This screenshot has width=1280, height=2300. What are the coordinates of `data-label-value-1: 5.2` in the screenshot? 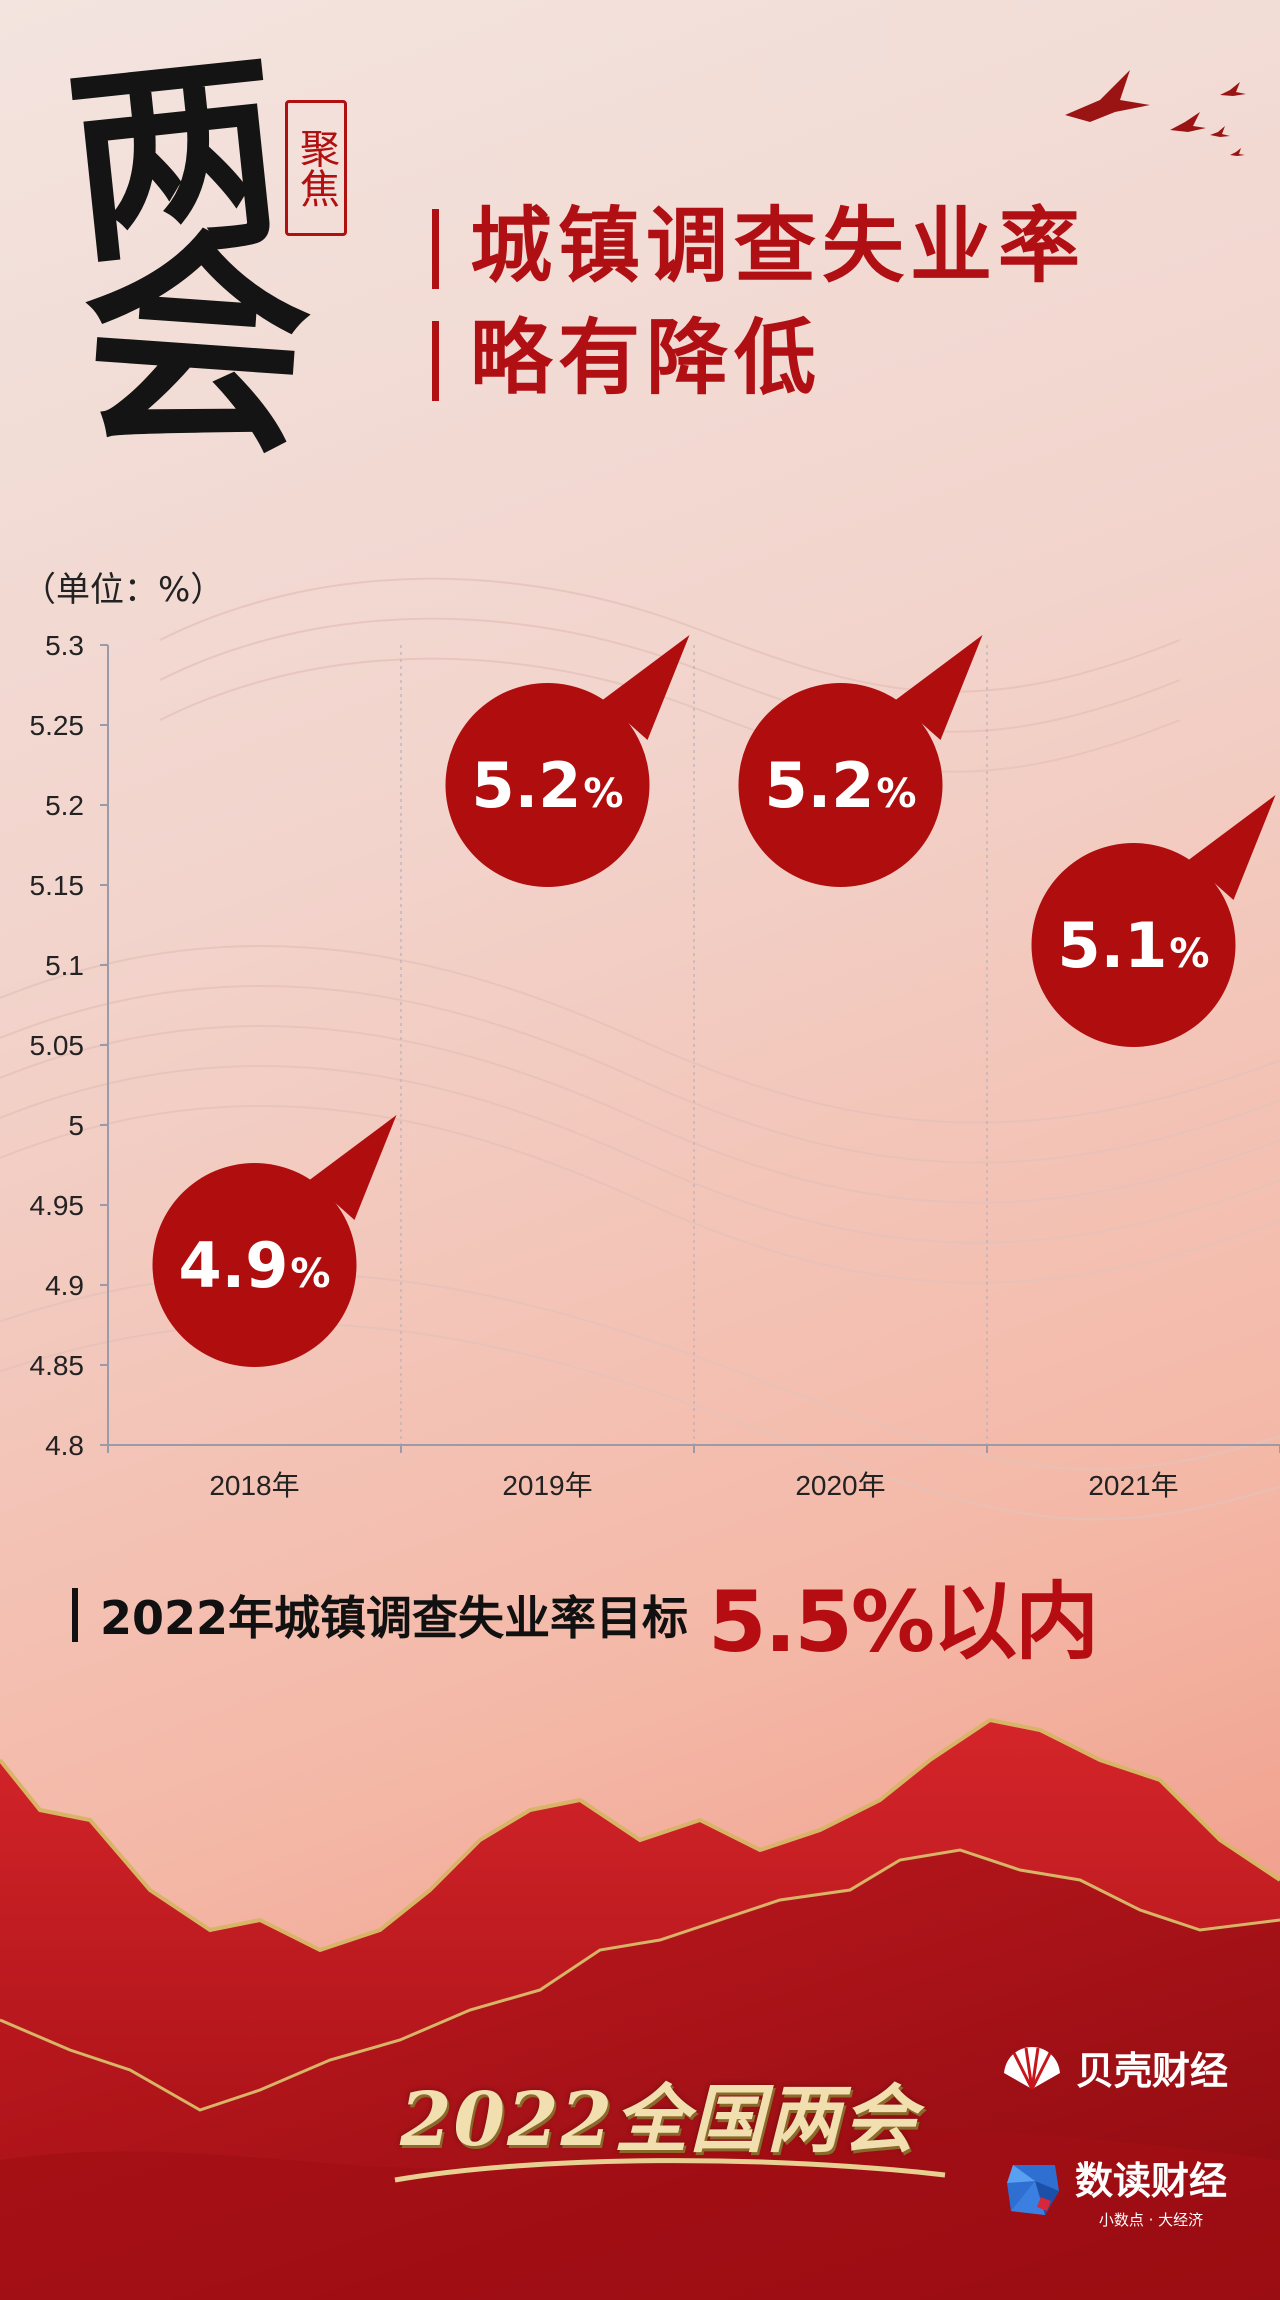 It's located at (527, 785).